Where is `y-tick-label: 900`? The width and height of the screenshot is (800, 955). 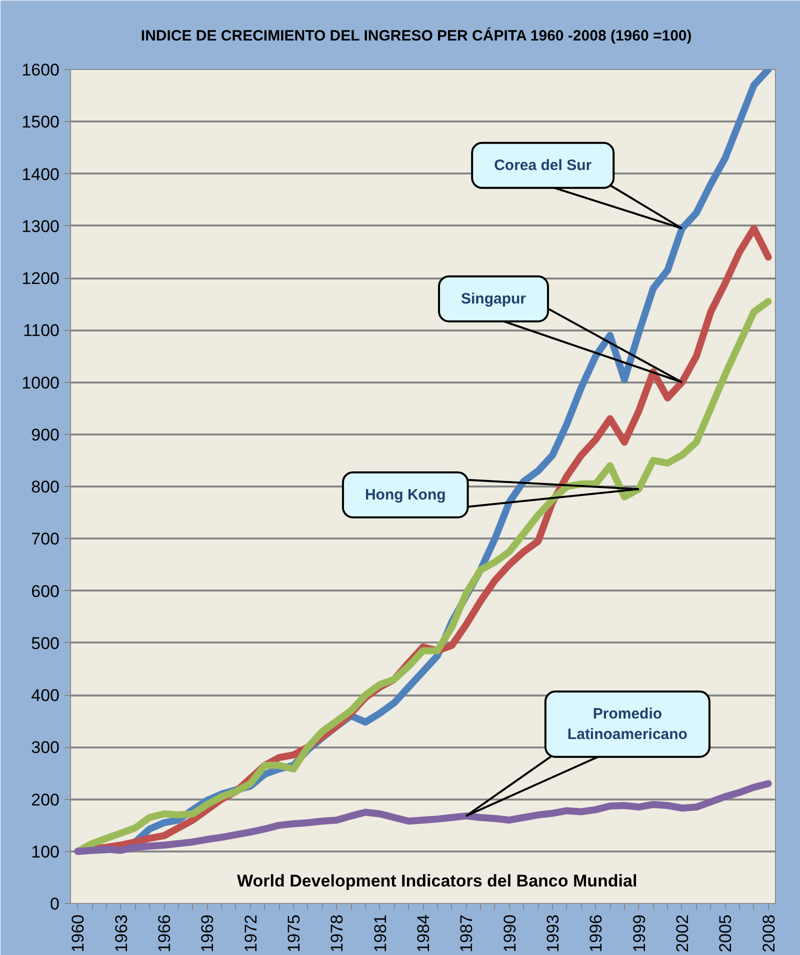 y-tick-label: 900 is located at coordinates (45, 434).